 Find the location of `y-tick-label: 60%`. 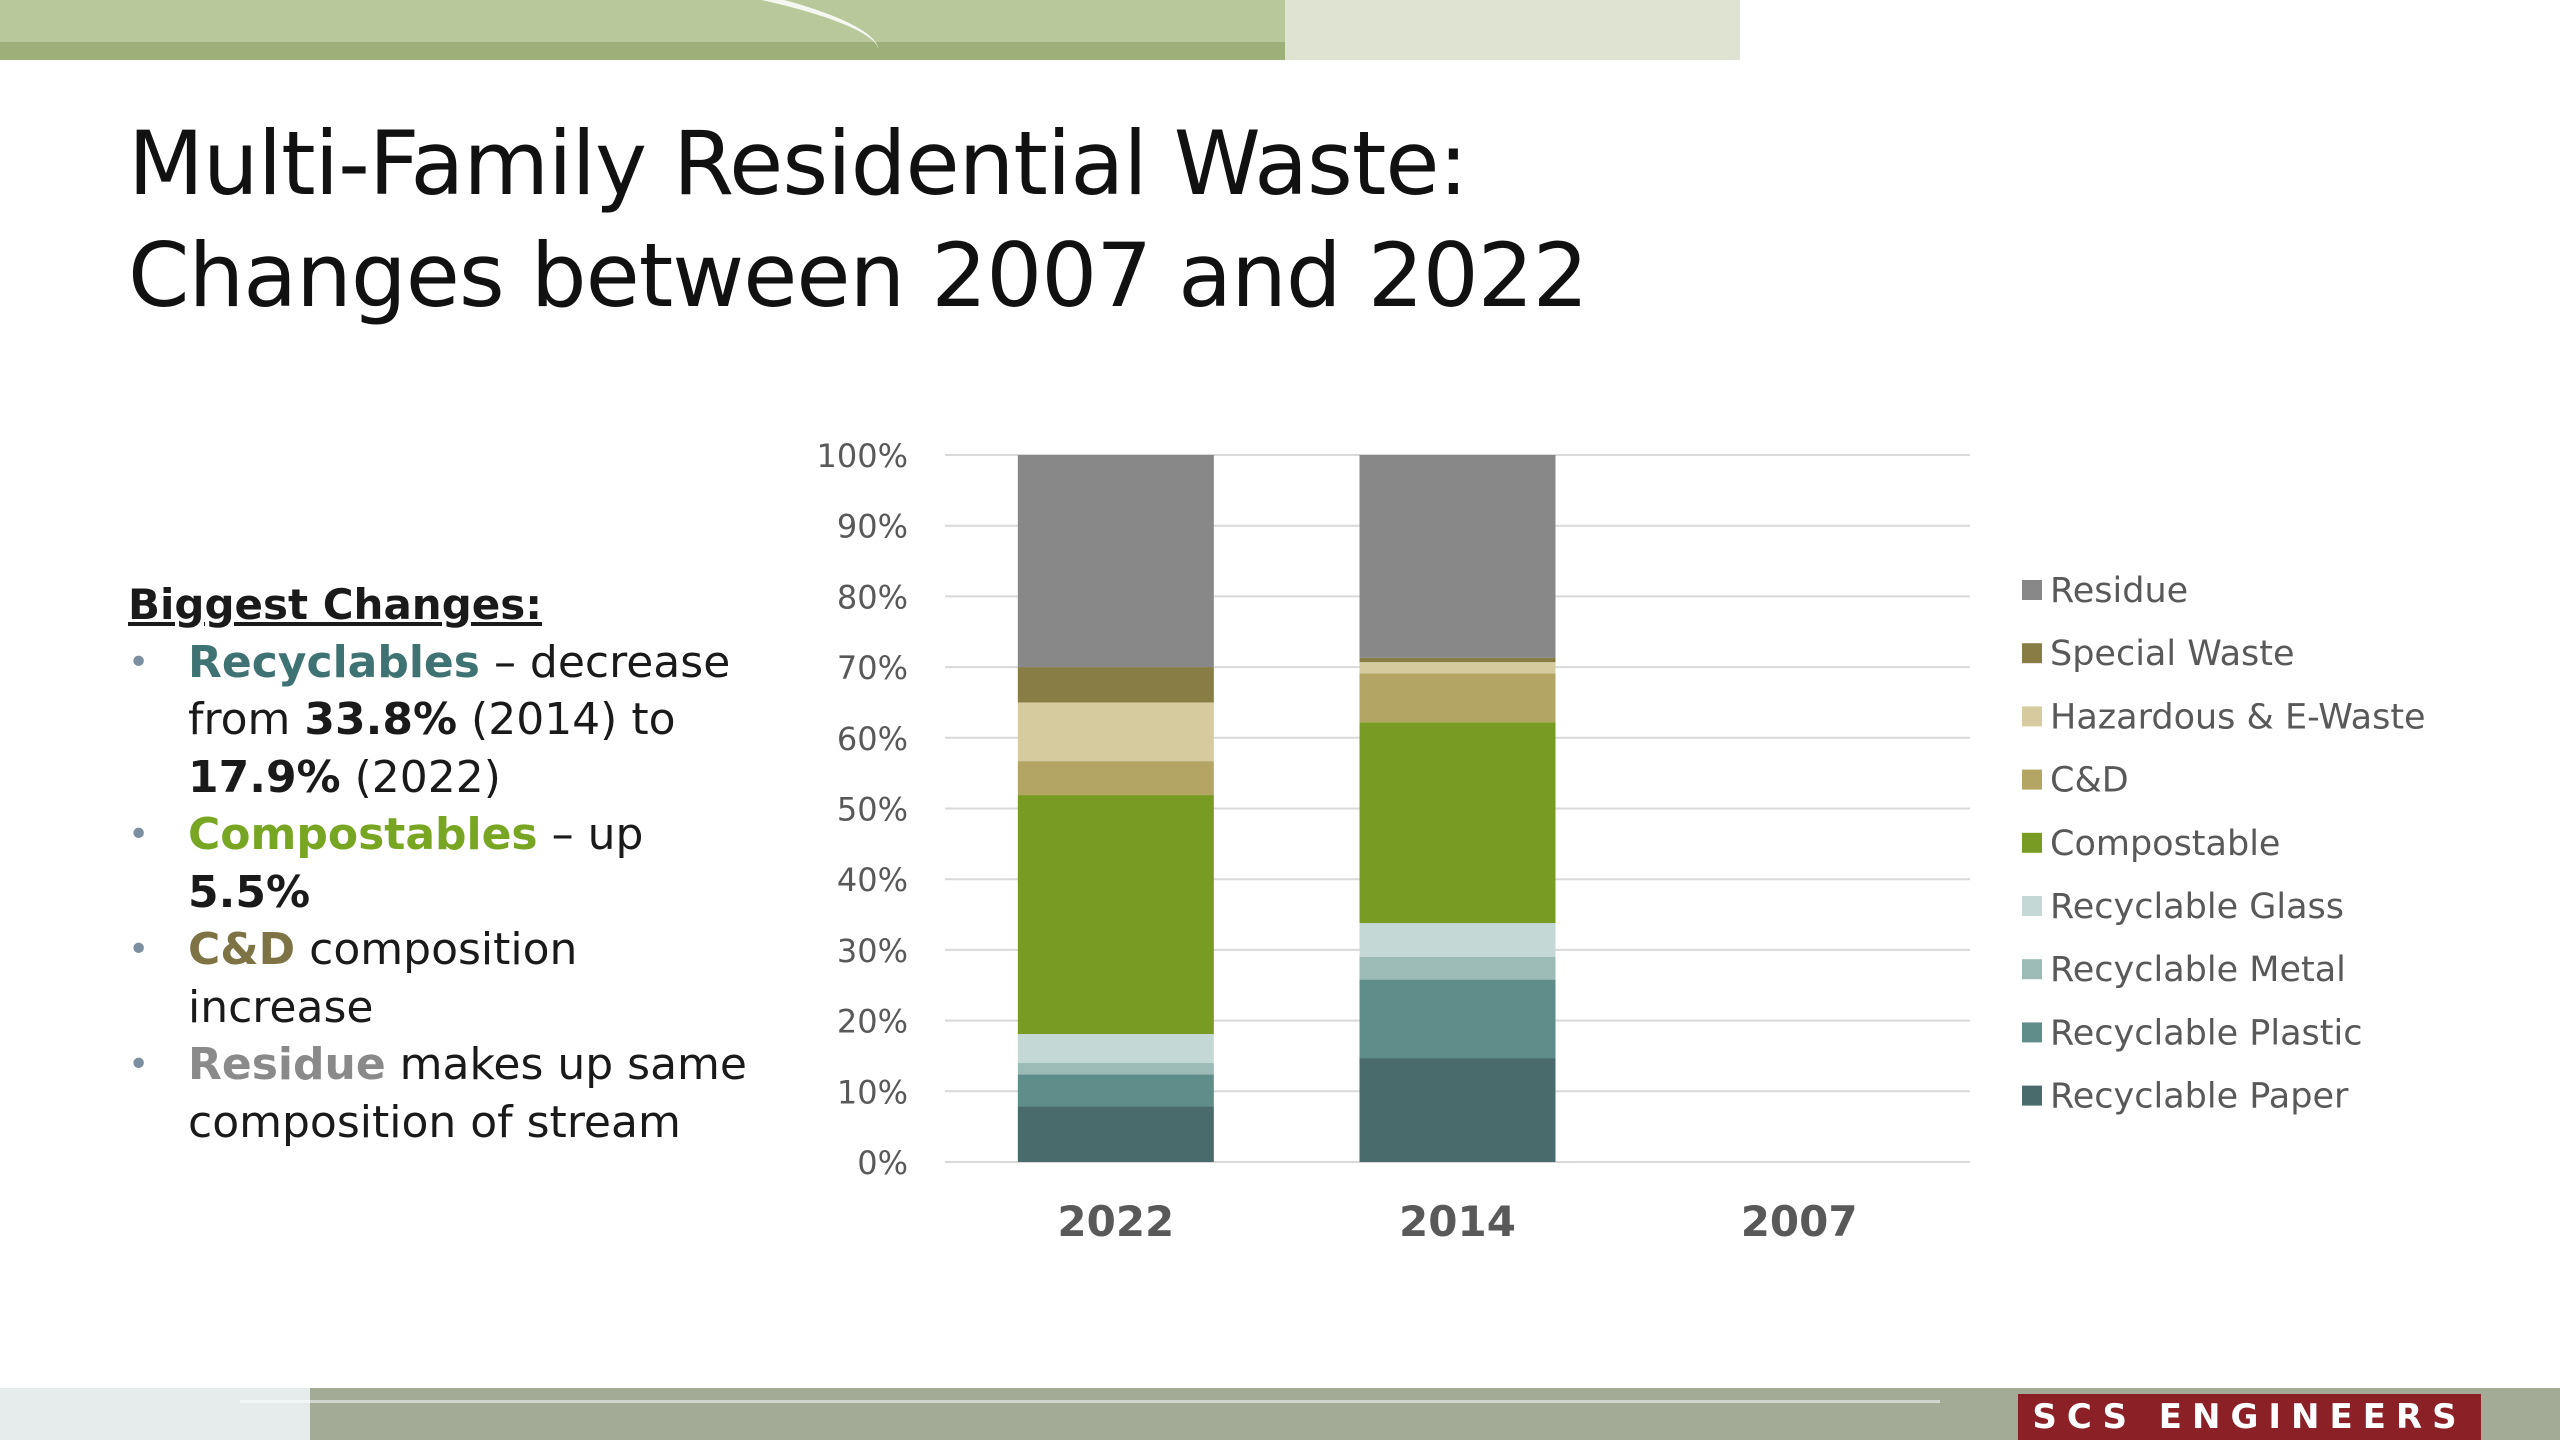

y-tick-label: 60% is located at coordinates (872, 739).